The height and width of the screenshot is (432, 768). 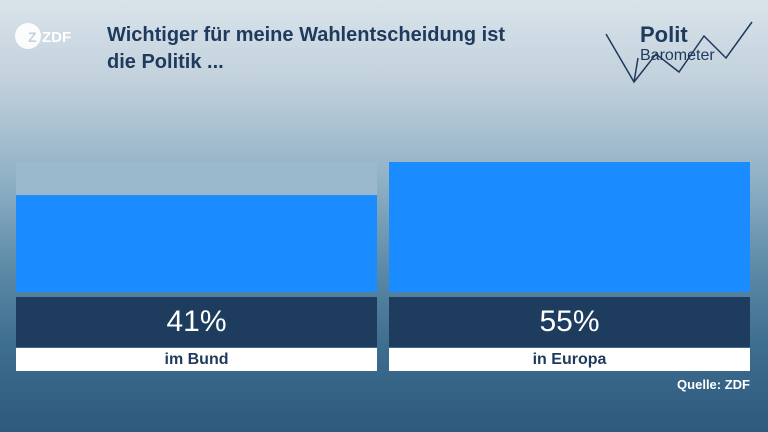 What do you see at coordinates (196, 322) in the screenshot?
I see `bar-value-label: 41%` at bounding box center [196, 322].